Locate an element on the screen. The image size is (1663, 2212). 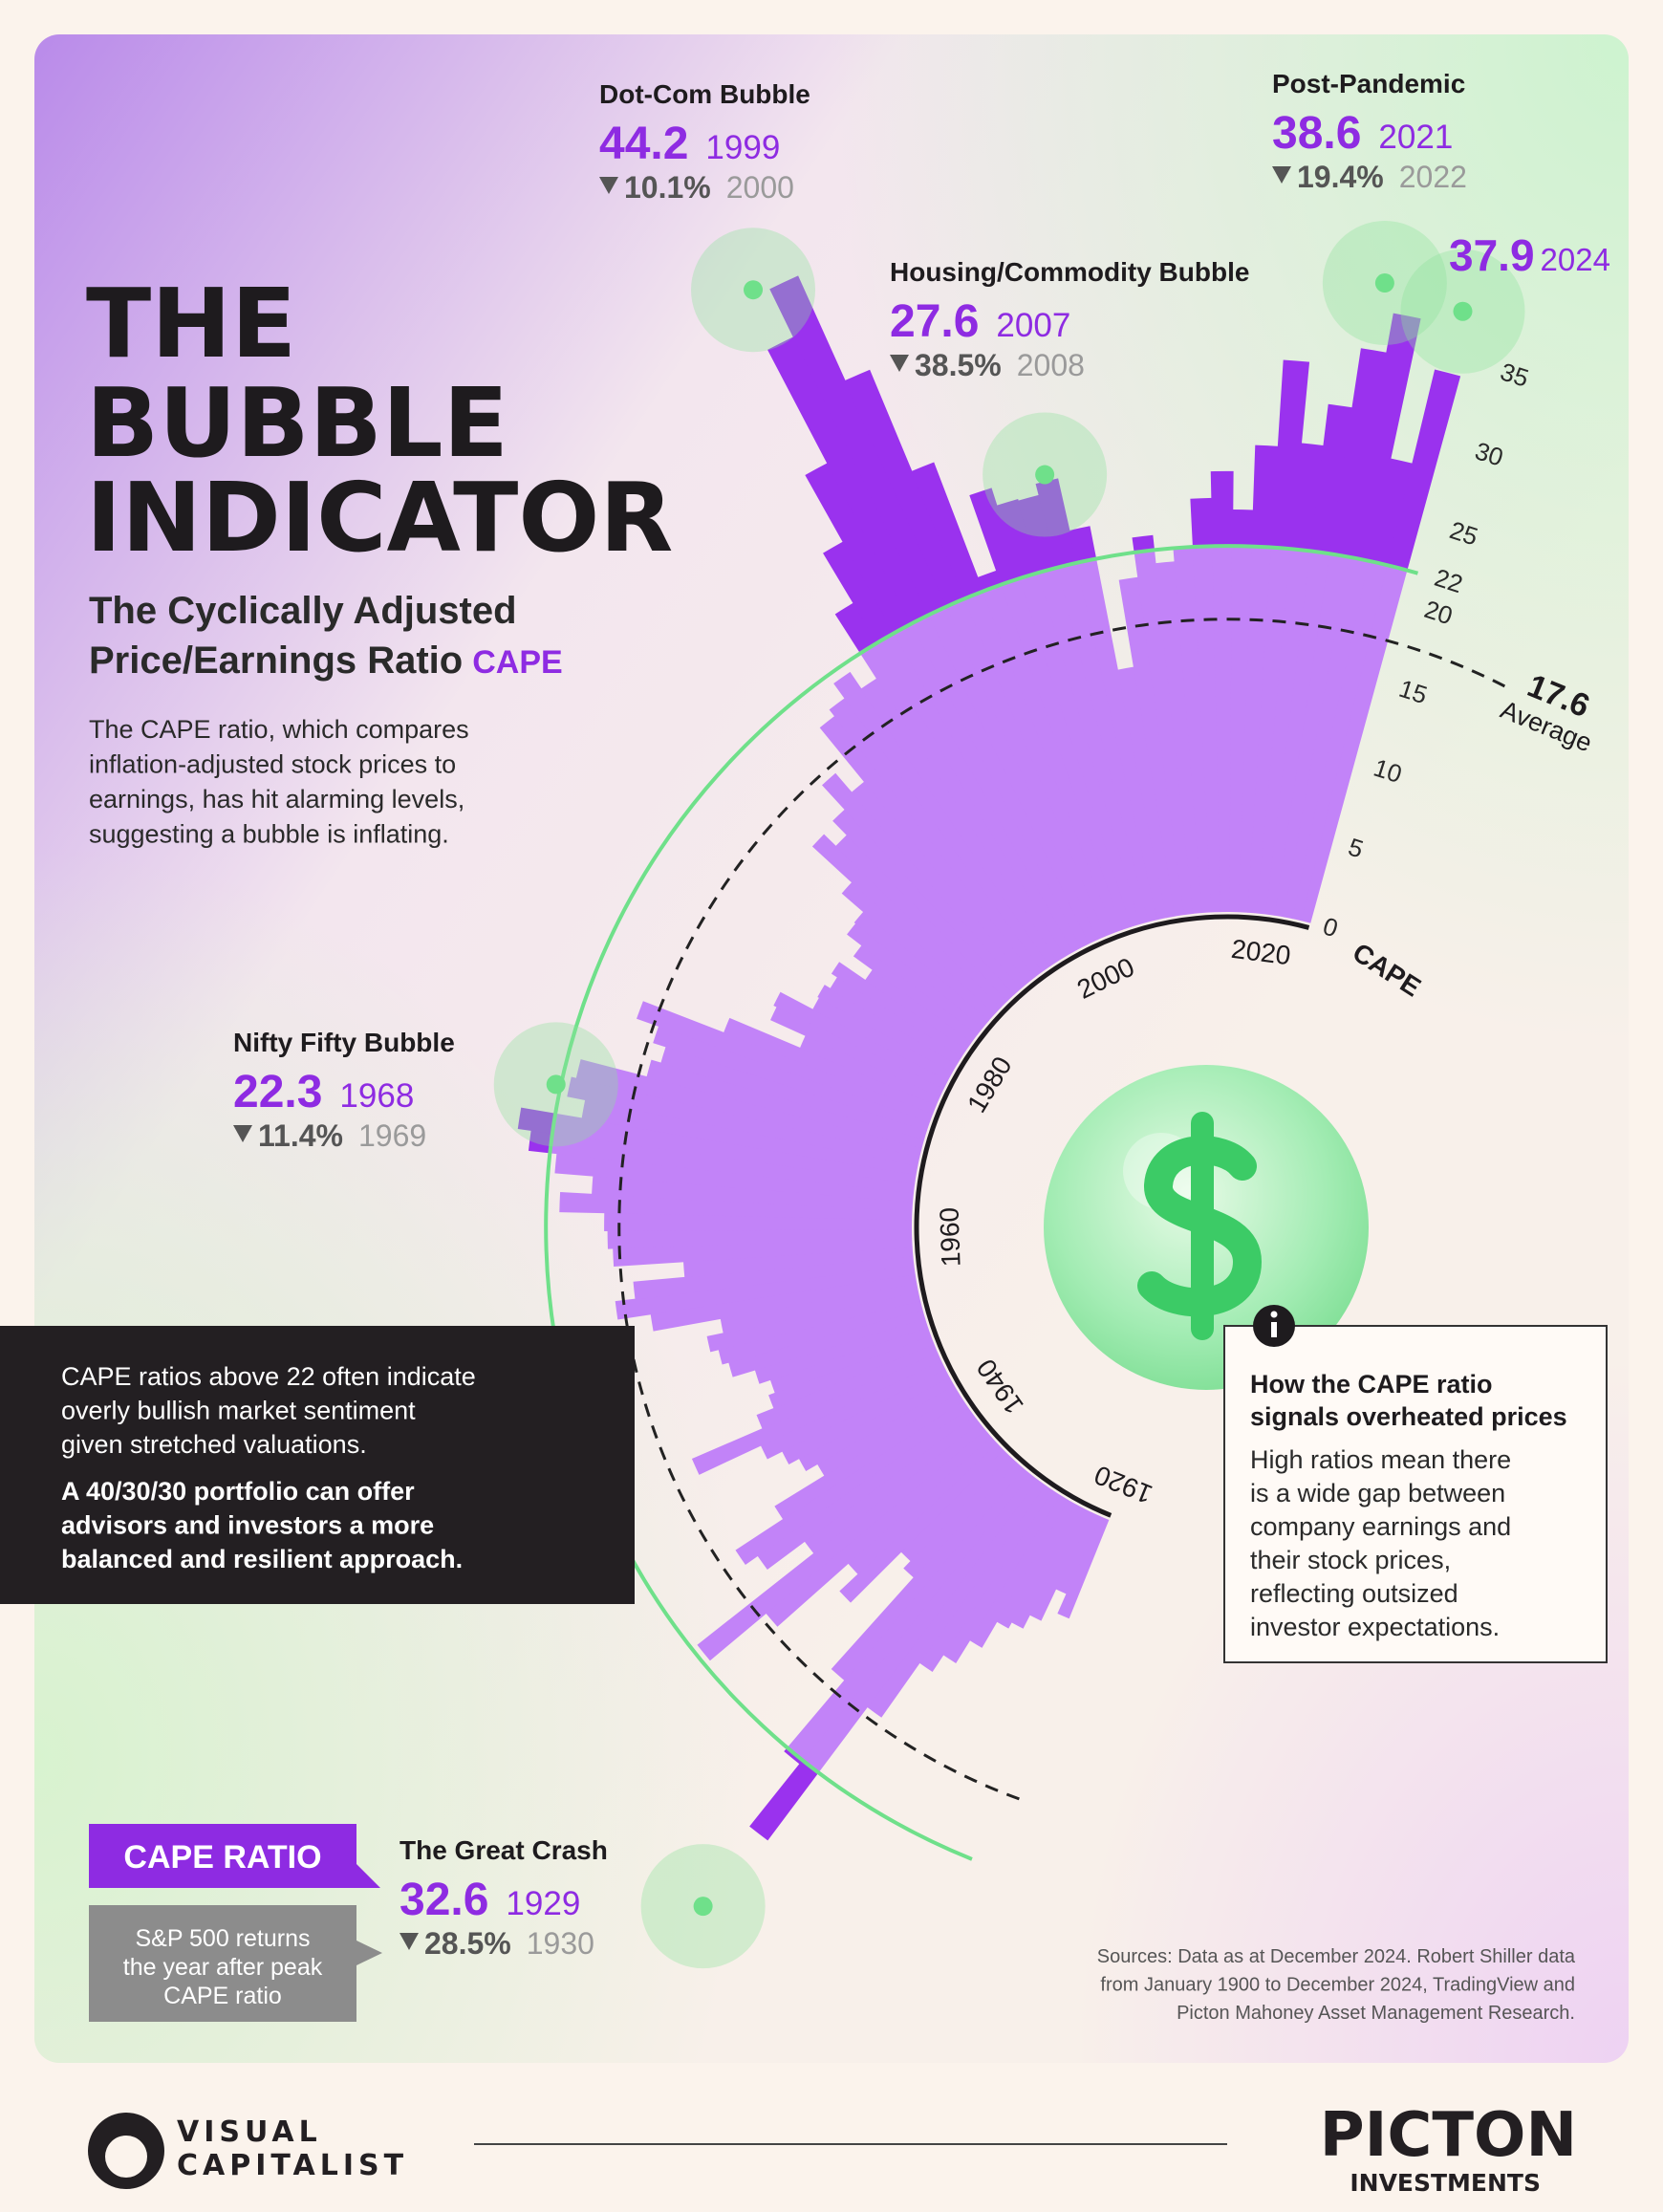
annotation-next-year: 2008 is located at coordinates (1051, 365).